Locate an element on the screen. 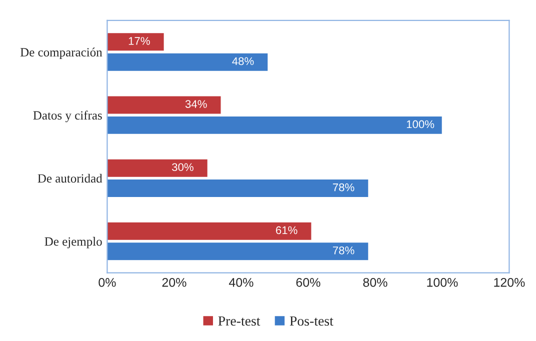  data-label: 100% is located at coordinates (420, 124).